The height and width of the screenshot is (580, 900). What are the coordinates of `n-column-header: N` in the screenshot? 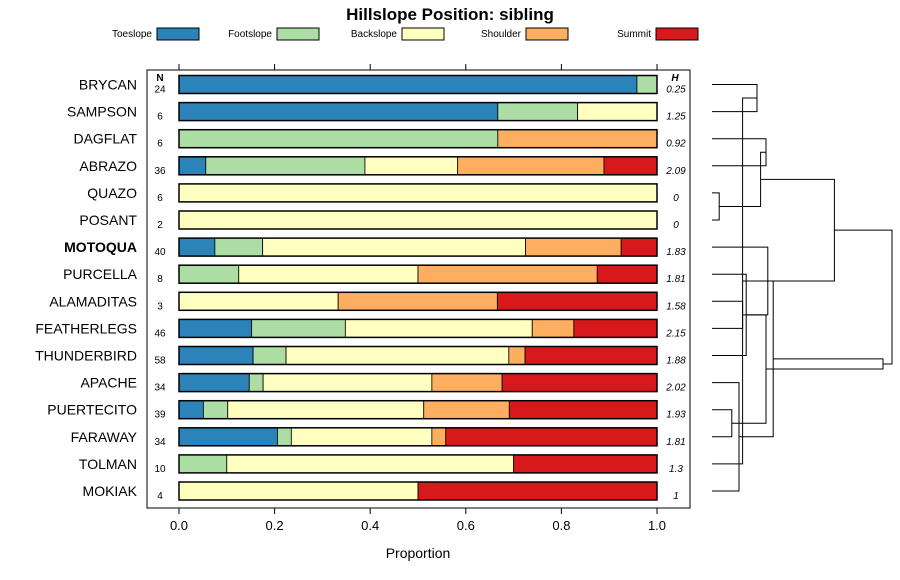 It's located at (159, 78).